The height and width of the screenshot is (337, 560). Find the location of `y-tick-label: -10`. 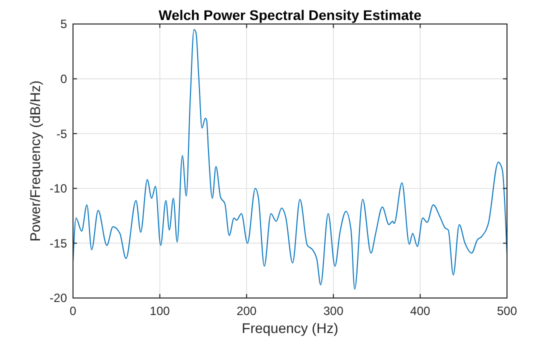

y-tick-label: -10 is located at coordinates (59, 189).